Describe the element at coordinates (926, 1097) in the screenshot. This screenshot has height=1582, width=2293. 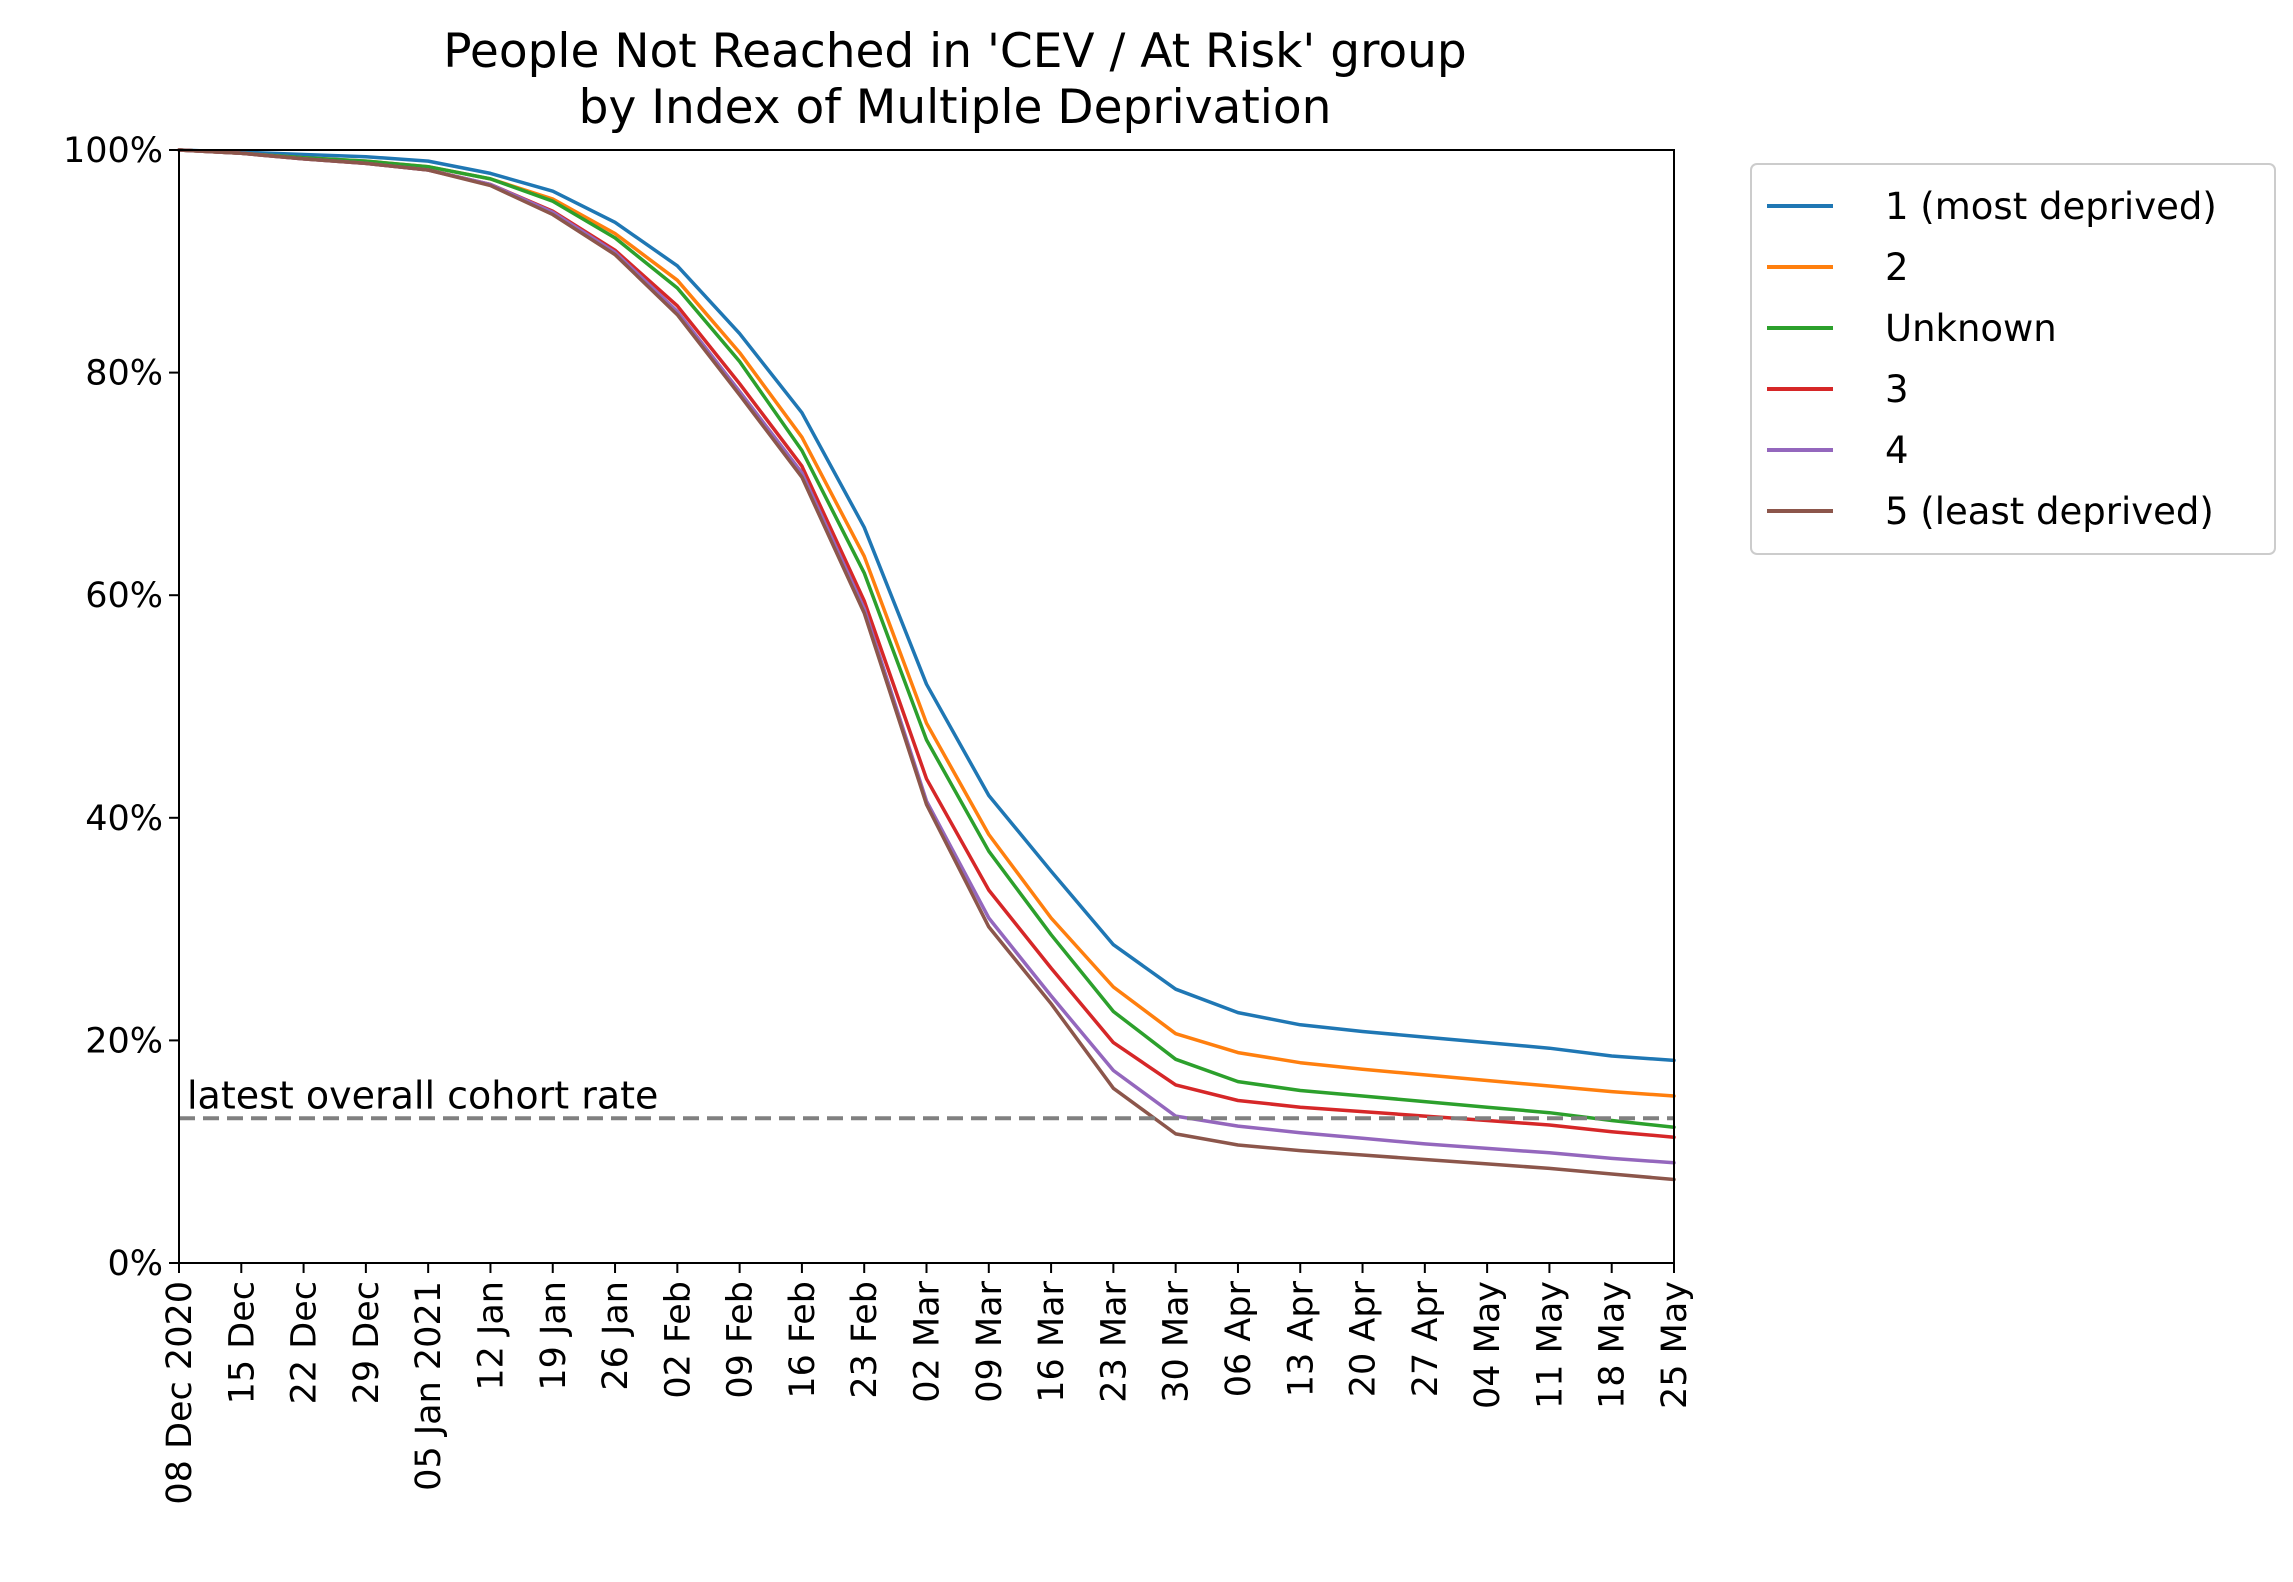
I see `reference-line-group: latest overall cohort rate` at that location.